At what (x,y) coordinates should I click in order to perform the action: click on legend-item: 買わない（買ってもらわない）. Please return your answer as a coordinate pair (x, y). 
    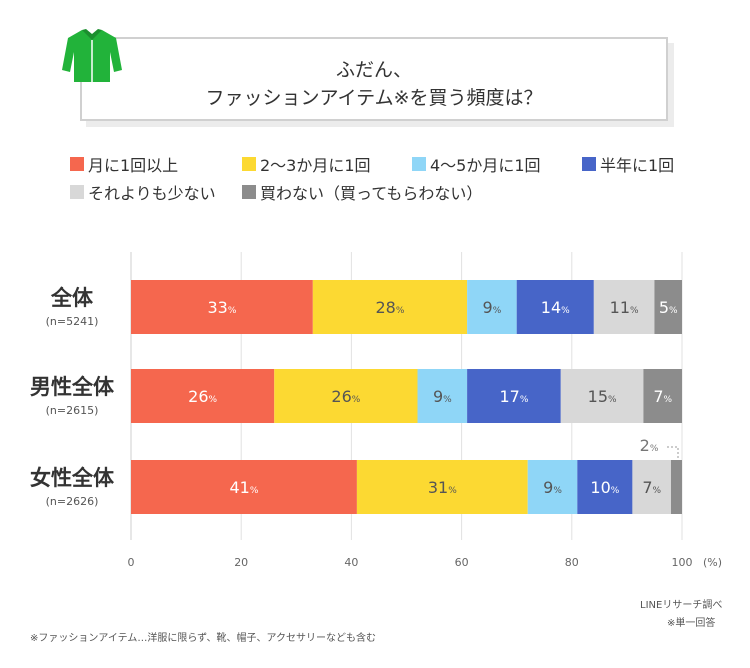
    Looking at the image, I should click on (362, 192).